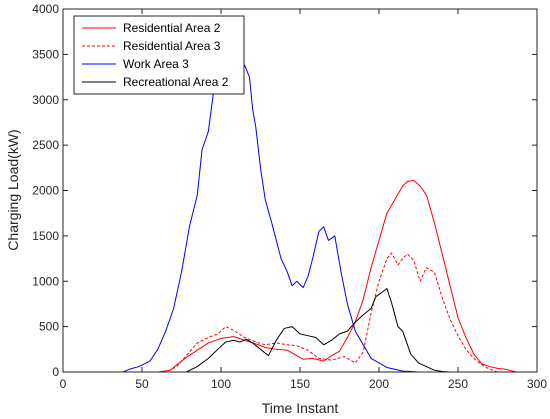 This screenshot has height=419, width=550. What do you see at coordinates (176, 82) in the screenshot?
I see `legend-label: Recreational Area 2` at bounding box center [176, 82].